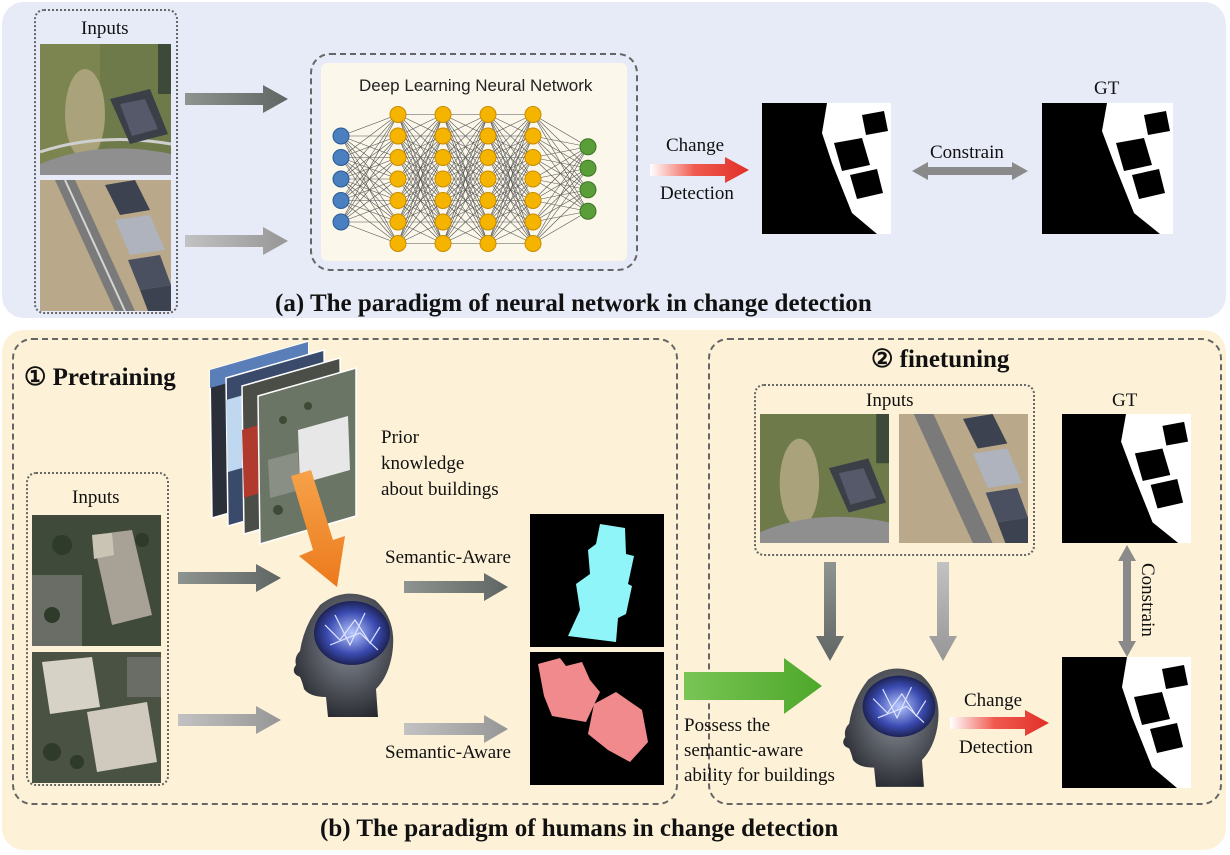 The height and width of the screenshot is (855, 1230). What do you see at coordinates (1107, 168) in the screenshot?
I see `ground-truth-mask-a` at bounding box center [1107, 168].